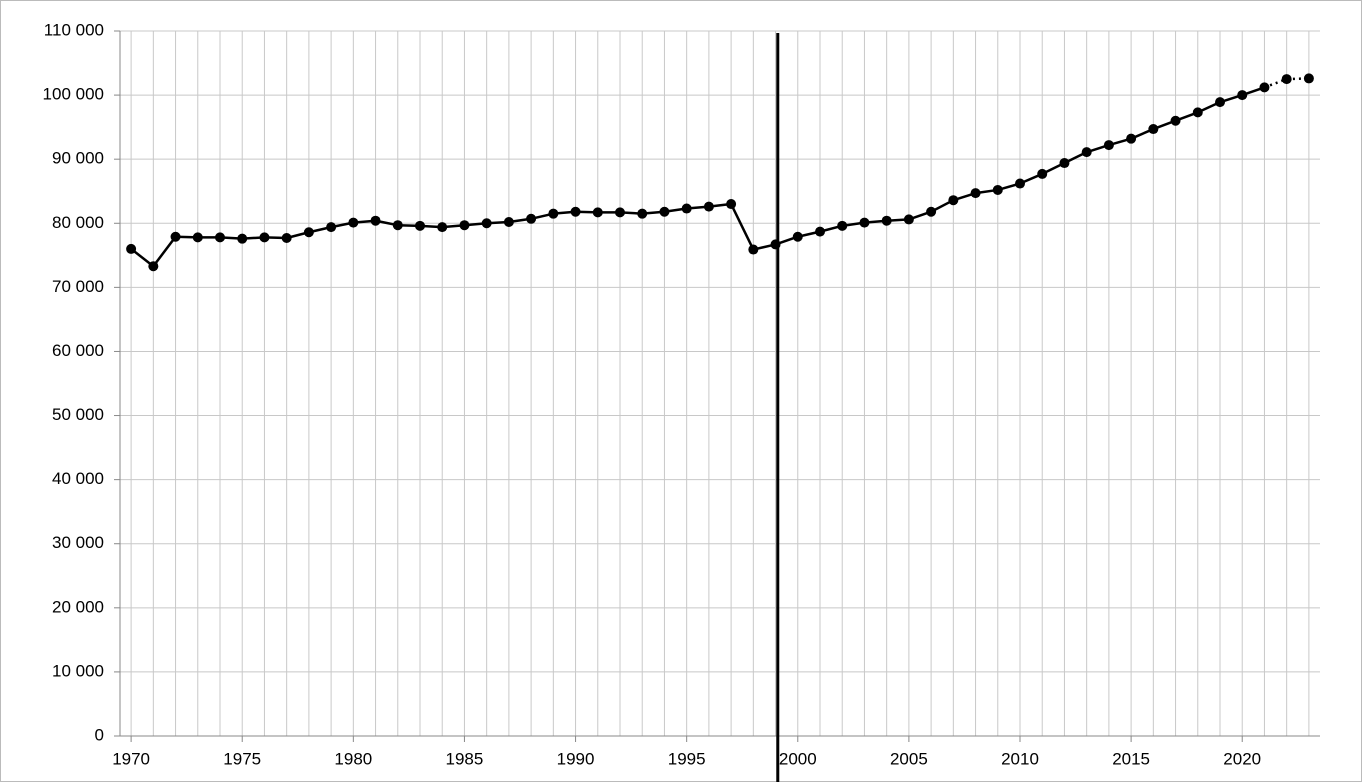 The height and width of the screenshot is (782, 1362). I want to click on x-tick-label: 1975, so click(242, 758).